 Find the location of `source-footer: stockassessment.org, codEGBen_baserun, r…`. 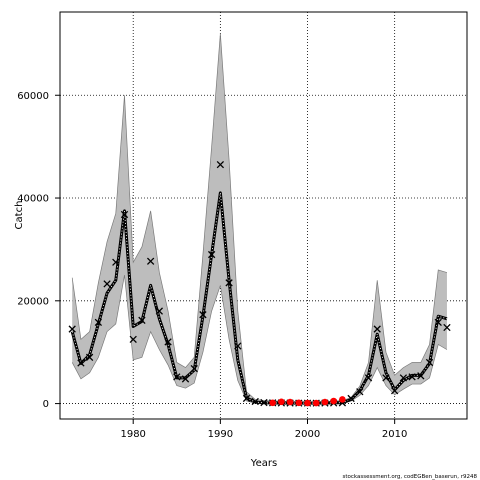

source-footer: stockassessment.org, codEGBen_baserun, r… is located at coordinates (410, 477).